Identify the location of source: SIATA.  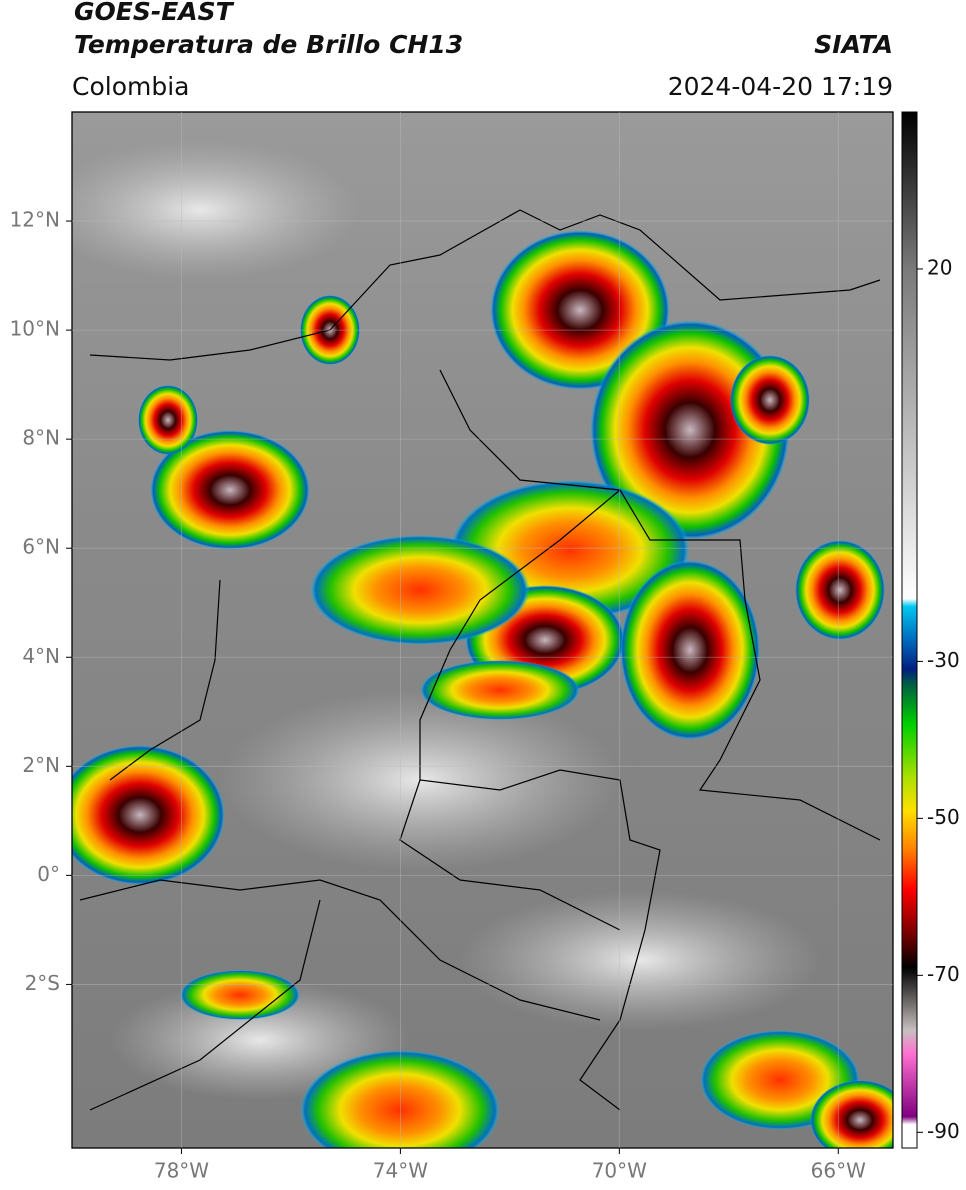
(853, 44).